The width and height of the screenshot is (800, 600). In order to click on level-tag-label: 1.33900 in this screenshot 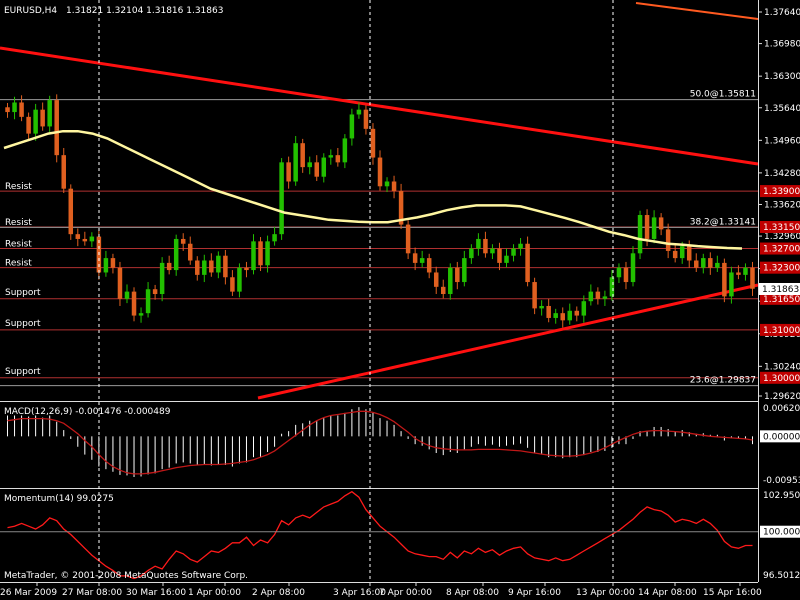, I will do `click(781, 192)`.